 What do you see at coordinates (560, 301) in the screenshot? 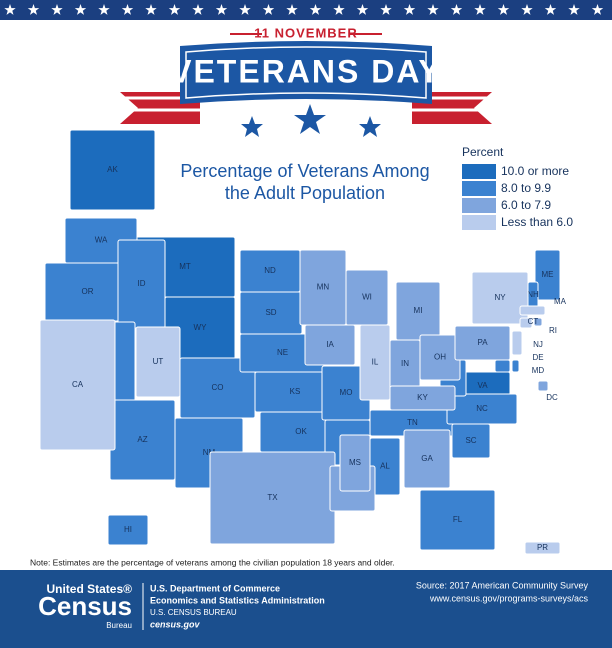
I see `state-label: MA` at bounding box center [560, 301].